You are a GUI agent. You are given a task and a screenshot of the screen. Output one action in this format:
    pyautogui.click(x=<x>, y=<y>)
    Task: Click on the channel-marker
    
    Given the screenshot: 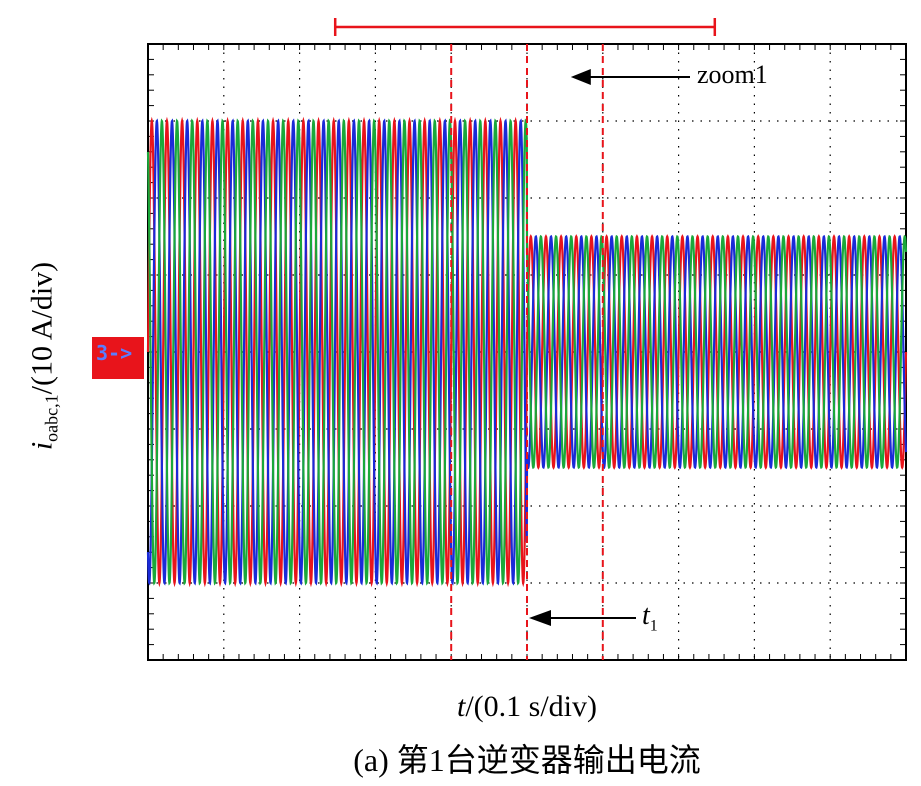 What is the action you would take?
    pyautogui.click(x=118, y=358)
    